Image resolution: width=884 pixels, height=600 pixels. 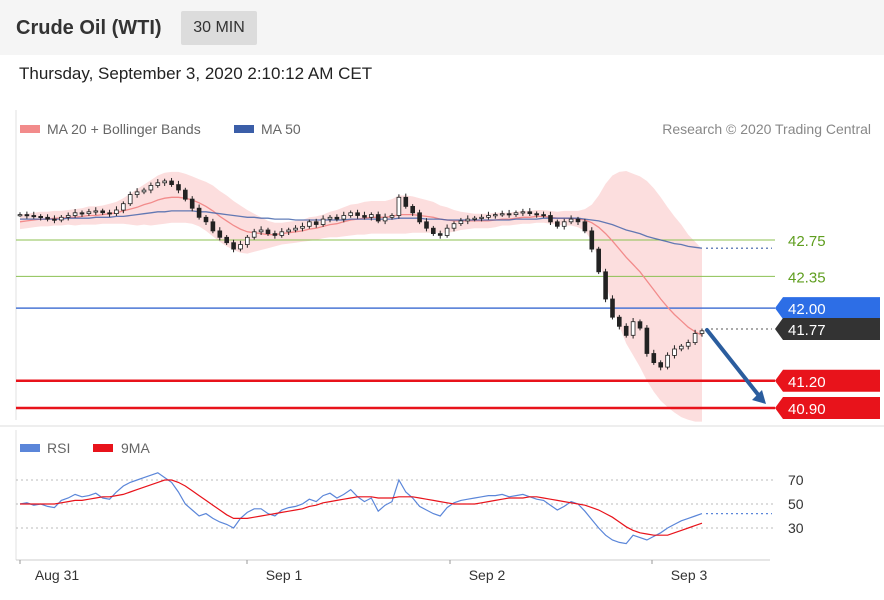 What do you see at coordinates (807, 241) in the screenshot?
I see `level-label-42.75: 42.75` at bounding box center [807, 241].